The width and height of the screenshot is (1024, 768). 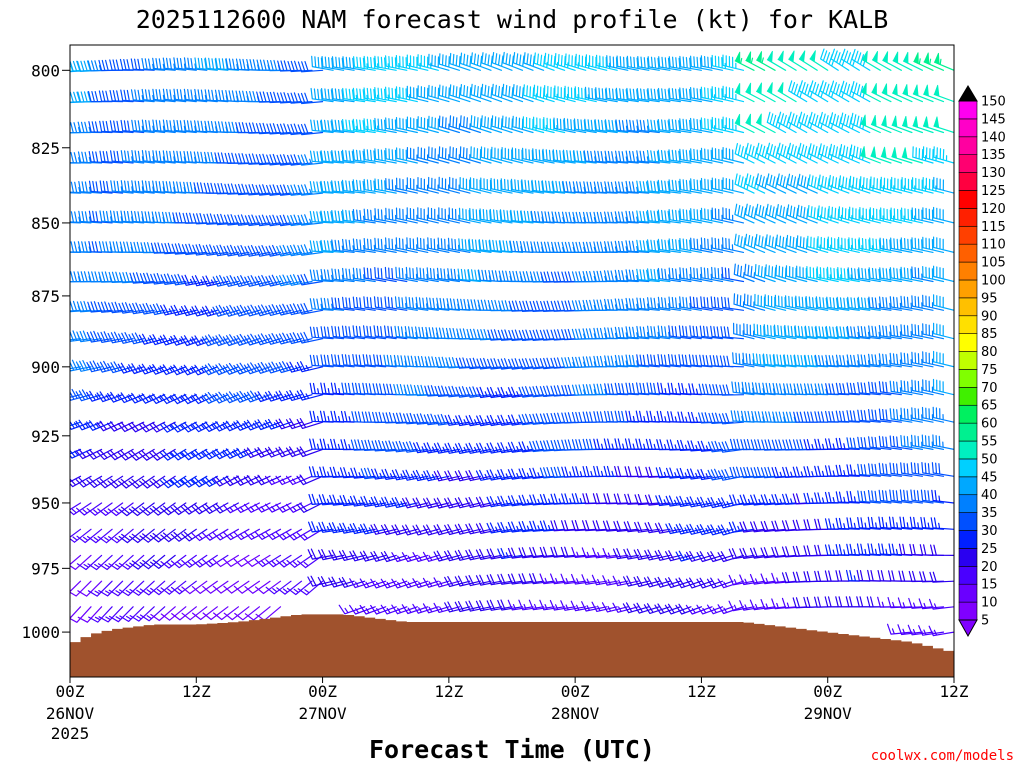 I want to click on y-tick-label: 975, so click(x=45, y=568).